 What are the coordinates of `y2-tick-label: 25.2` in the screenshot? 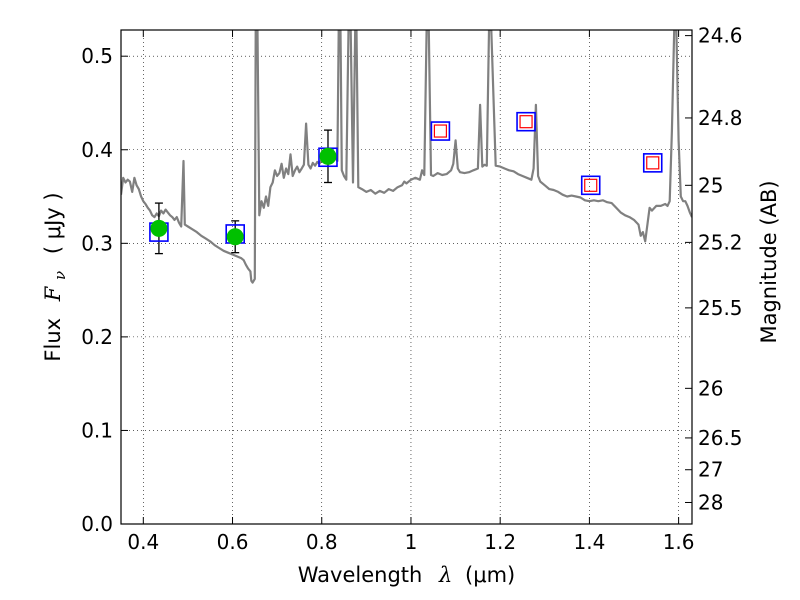 It's located at (720, 242).